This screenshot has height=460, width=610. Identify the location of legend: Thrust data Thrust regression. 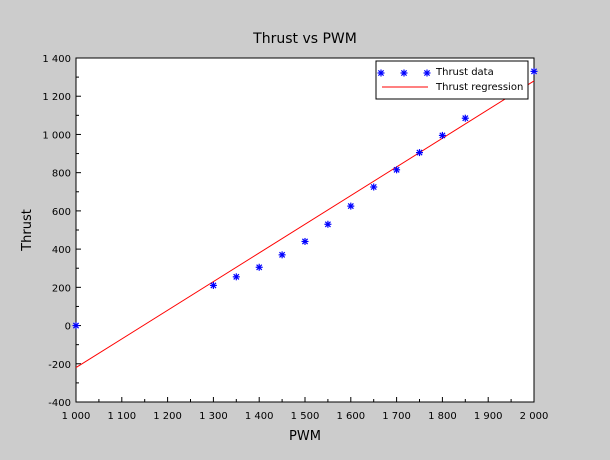
(452, 80).